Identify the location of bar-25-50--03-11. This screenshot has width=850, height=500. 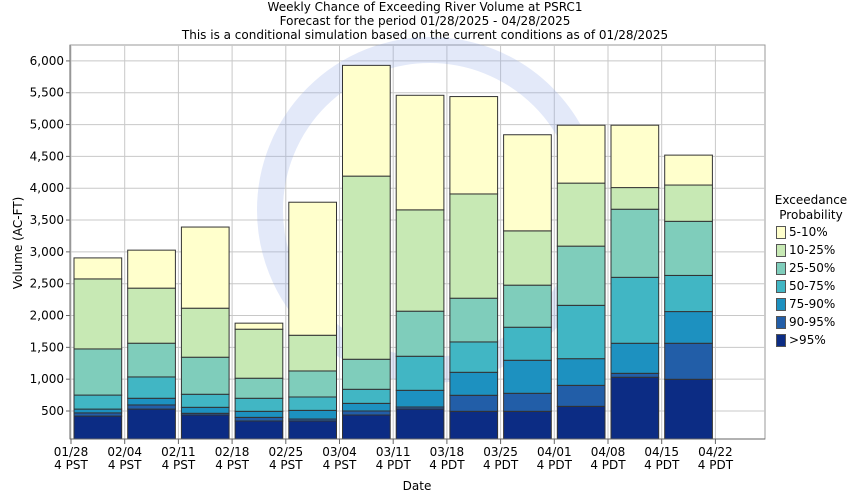
(420, 333).